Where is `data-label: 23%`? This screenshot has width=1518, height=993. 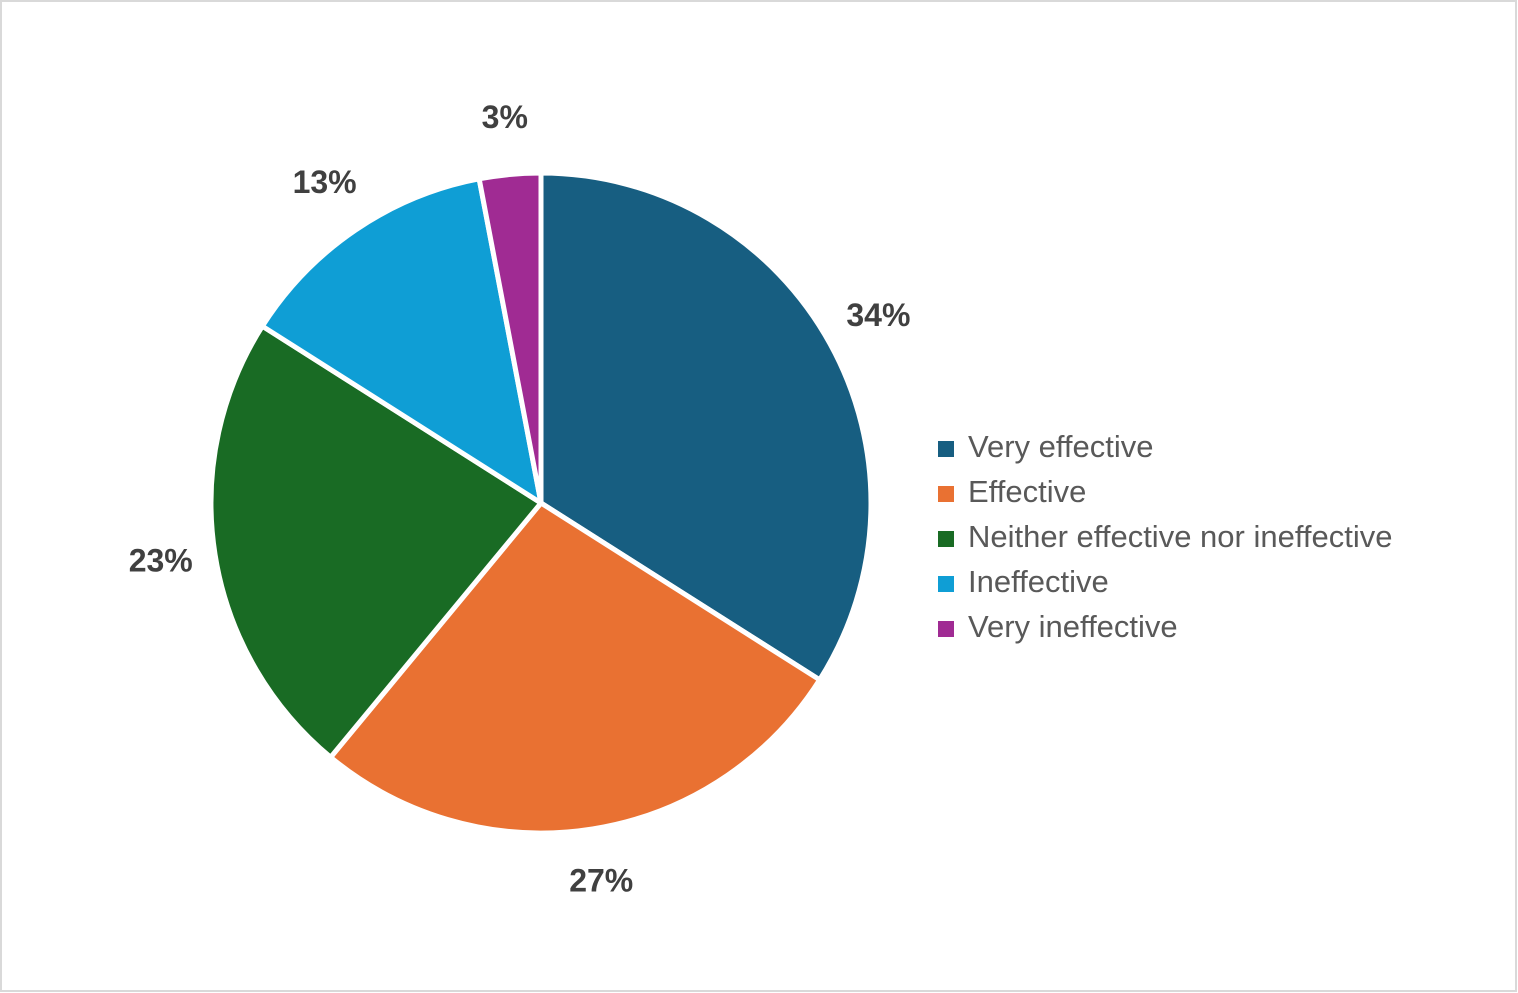
data-label: 23% is located at coordinates (161, 561).